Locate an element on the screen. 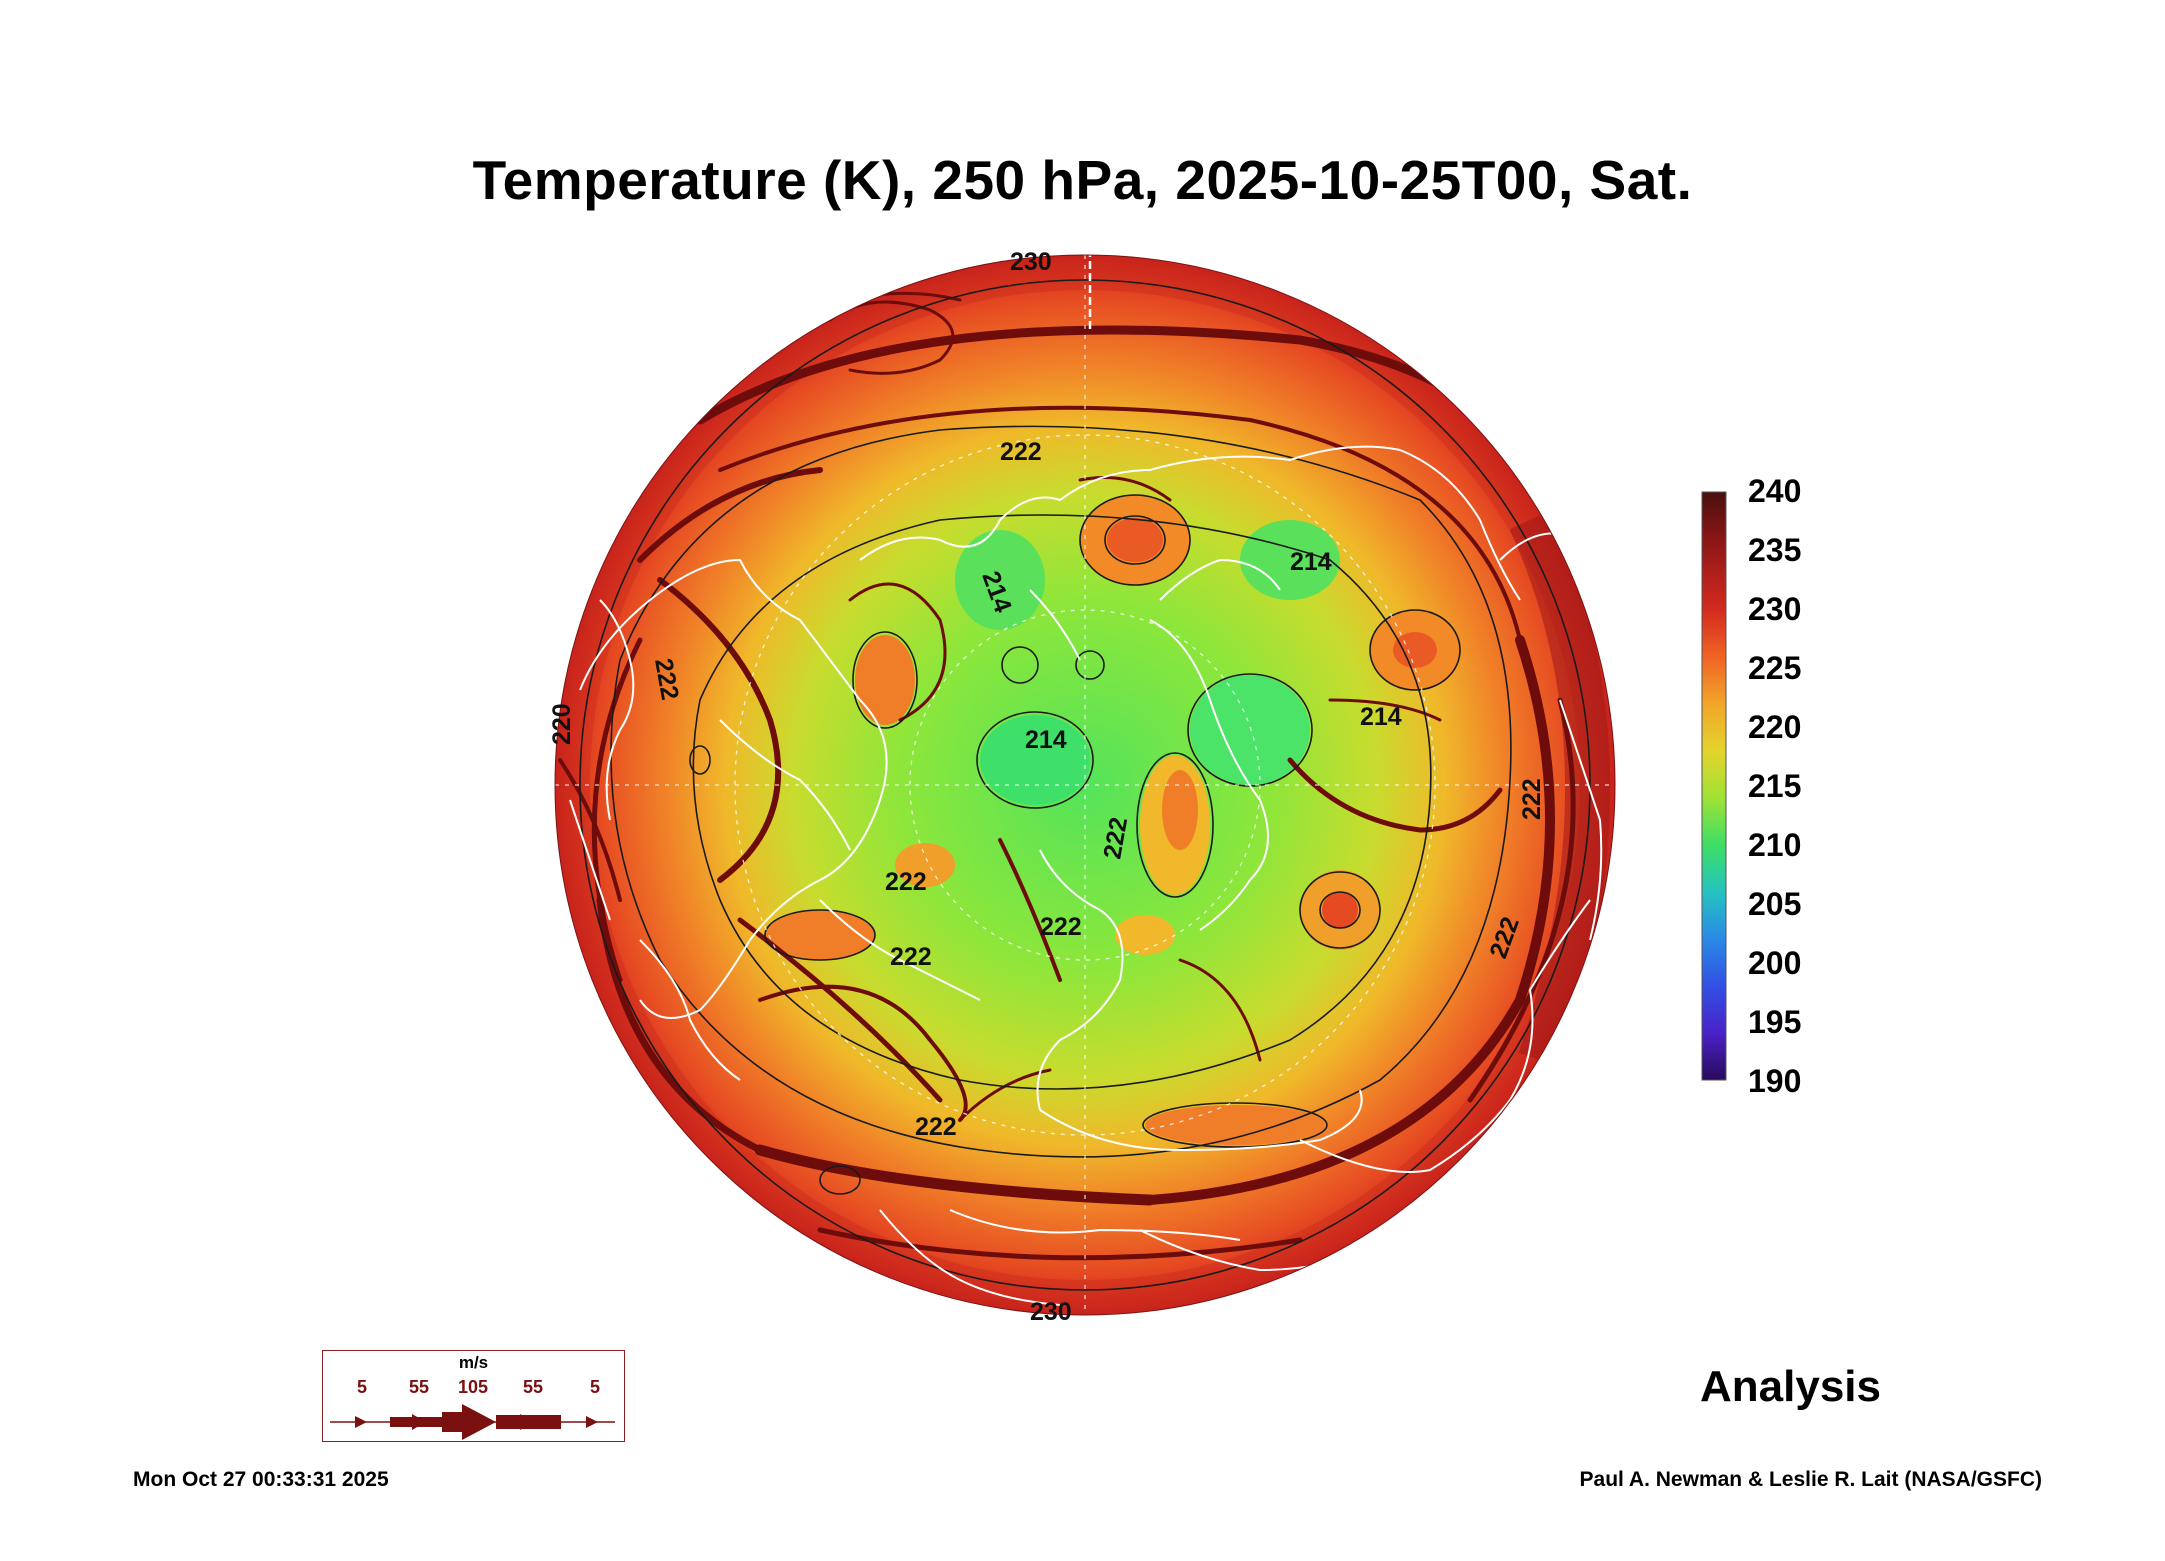 This screenshot has width=2165, height=1561. colorbar-tick: 195 is located at coordinates (1775, 1022).